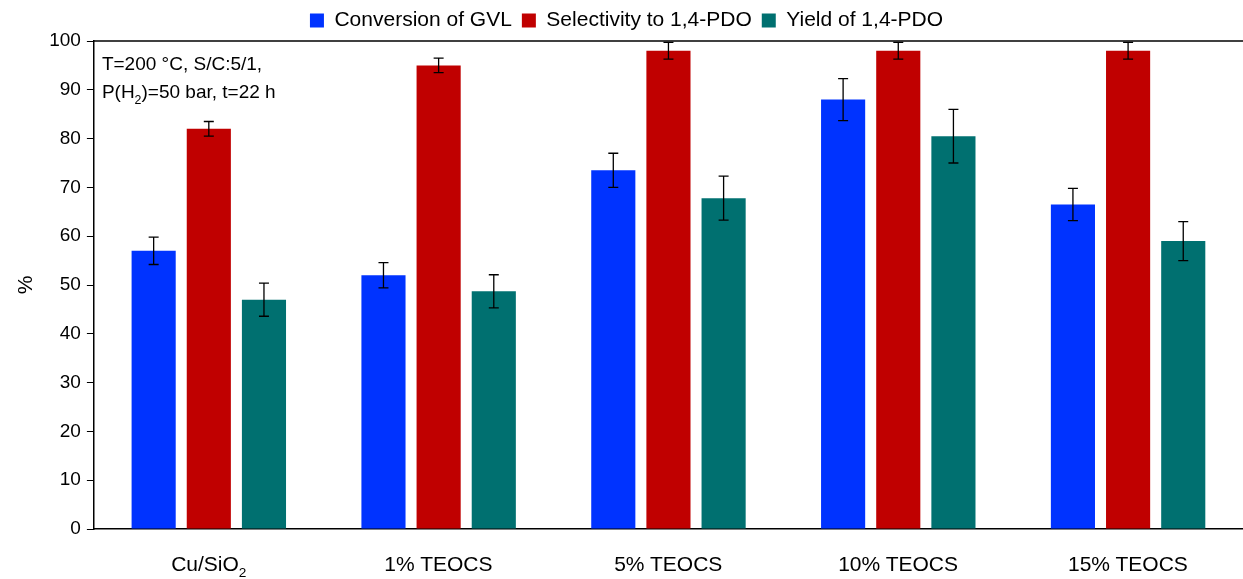 The image size is (1243, 579). Describe the element at coordinates (1127, 563) in the screenshot. I see `x-tick-label: 15% TEOCS` at that location.